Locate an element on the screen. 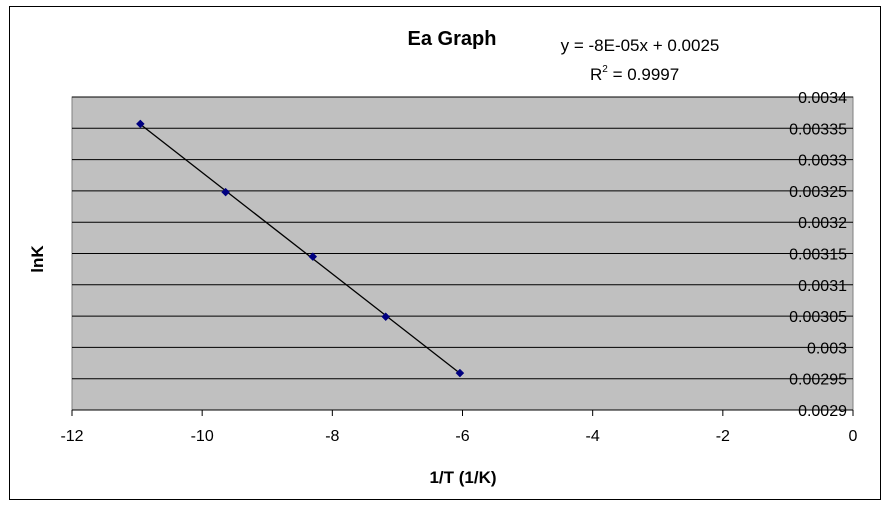  x-tick-label: 0 is located at coordinates (853, 436).